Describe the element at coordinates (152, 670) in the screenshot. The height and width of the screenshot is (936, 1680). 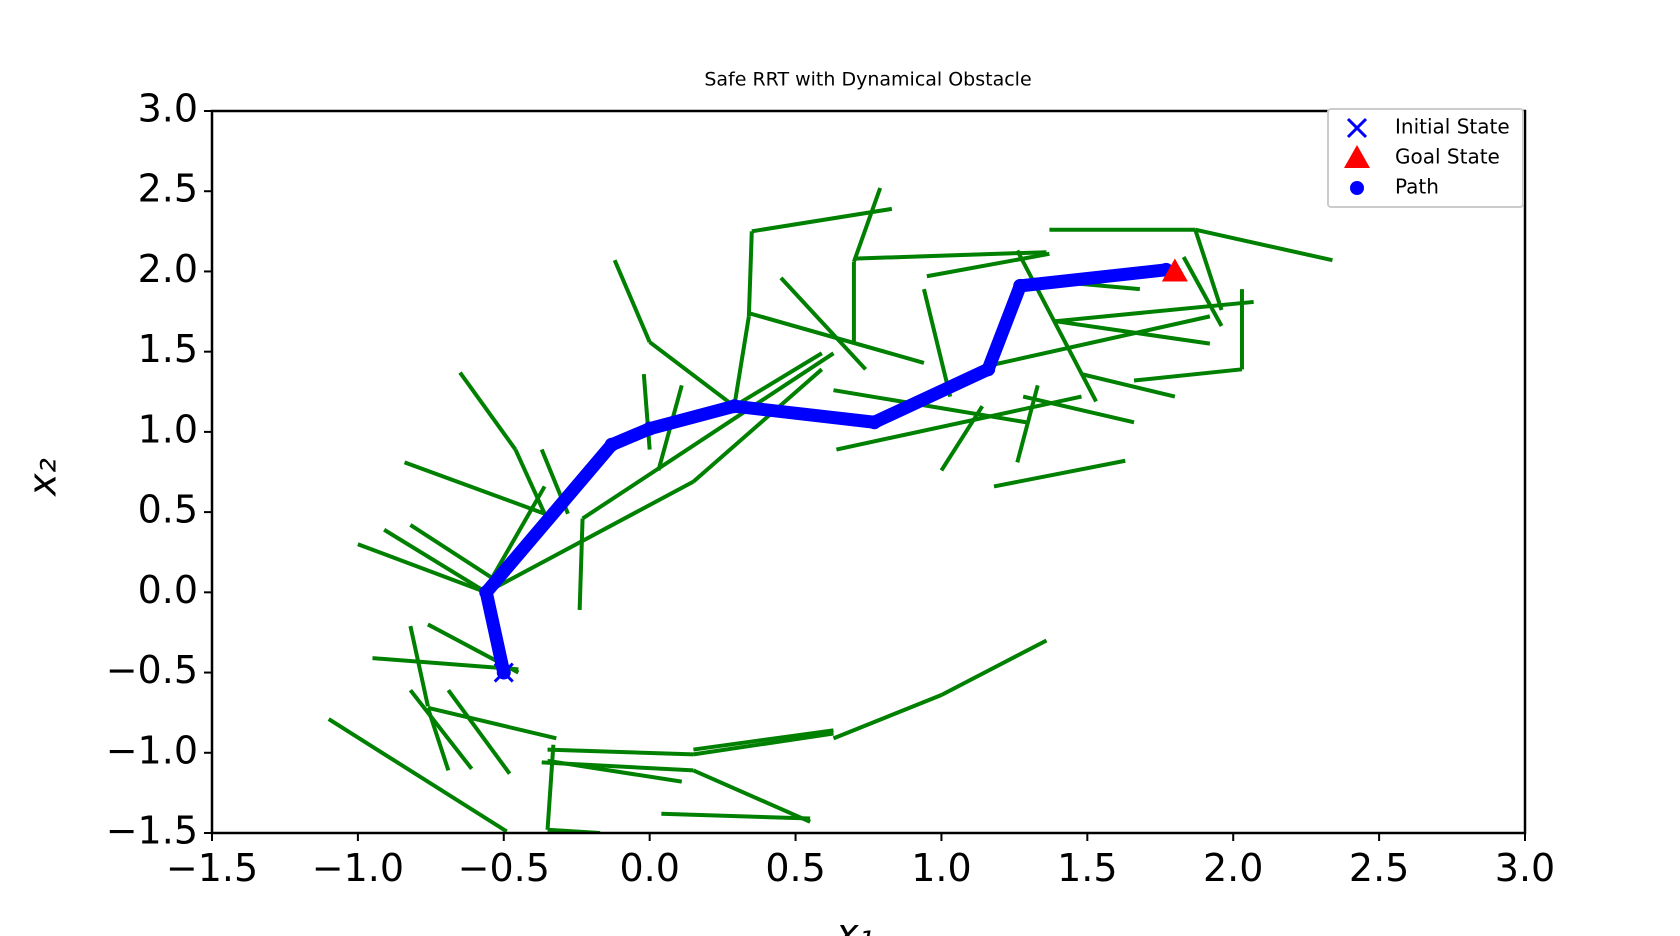
I see `y-tick-label: −0.5` at that location.